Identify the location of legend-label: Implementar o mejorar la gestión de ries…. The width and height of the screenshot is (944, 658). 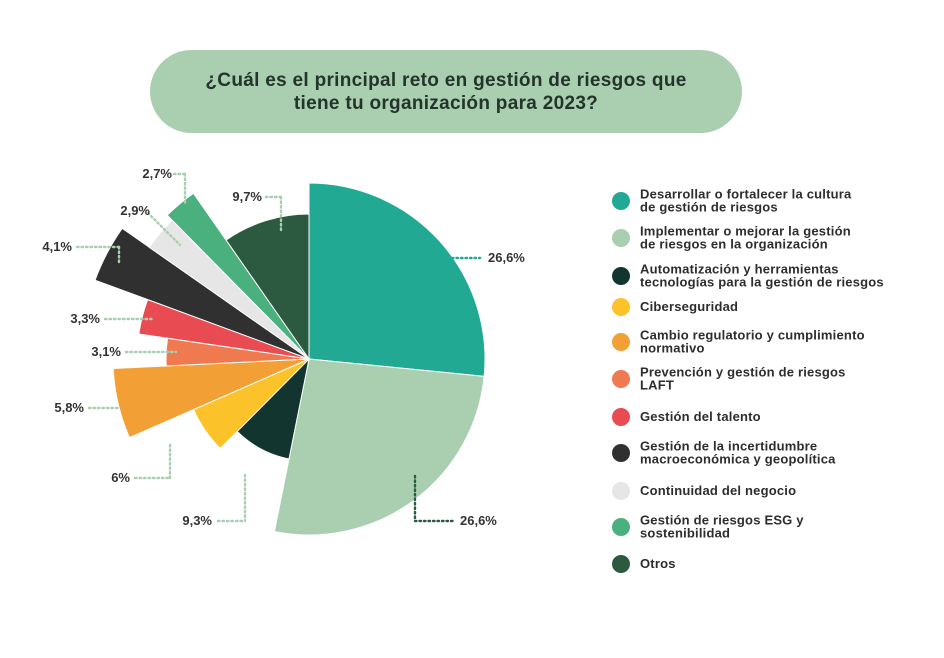
(745, 237).